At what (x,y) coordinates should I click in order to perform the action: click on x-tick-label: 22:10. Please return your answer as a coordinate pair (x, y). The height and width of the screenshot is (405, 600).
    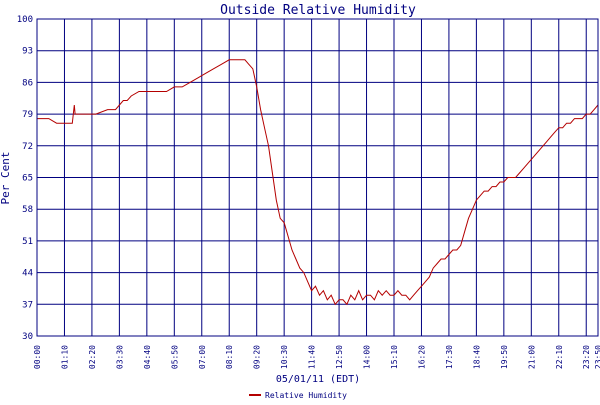
    Looking at the image, I should click on (559, 357).